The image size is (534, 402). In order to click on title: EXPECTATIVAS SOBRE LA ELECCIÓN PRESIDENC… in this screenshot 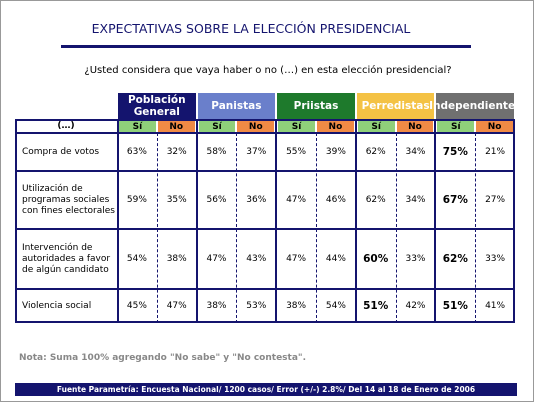, I will do `click(251, 28)`.